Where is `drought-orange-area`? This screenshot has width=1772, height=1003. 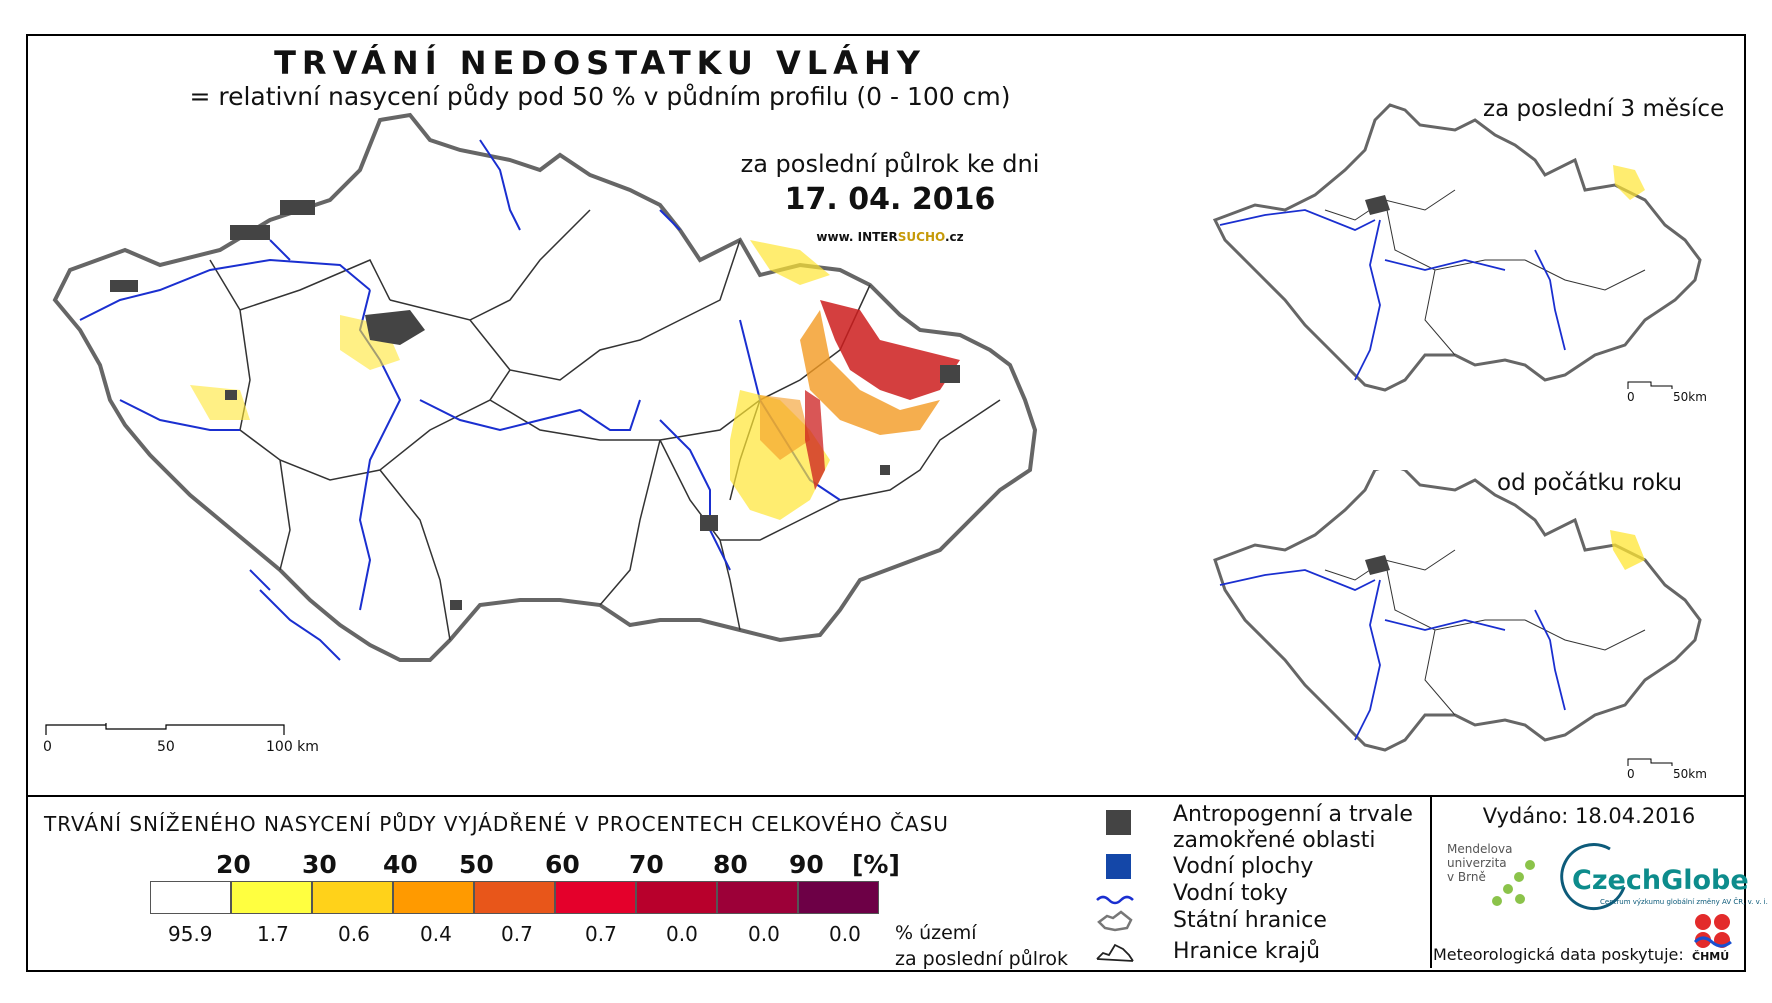 drought-orange-area is located at coordinates (870, 372).